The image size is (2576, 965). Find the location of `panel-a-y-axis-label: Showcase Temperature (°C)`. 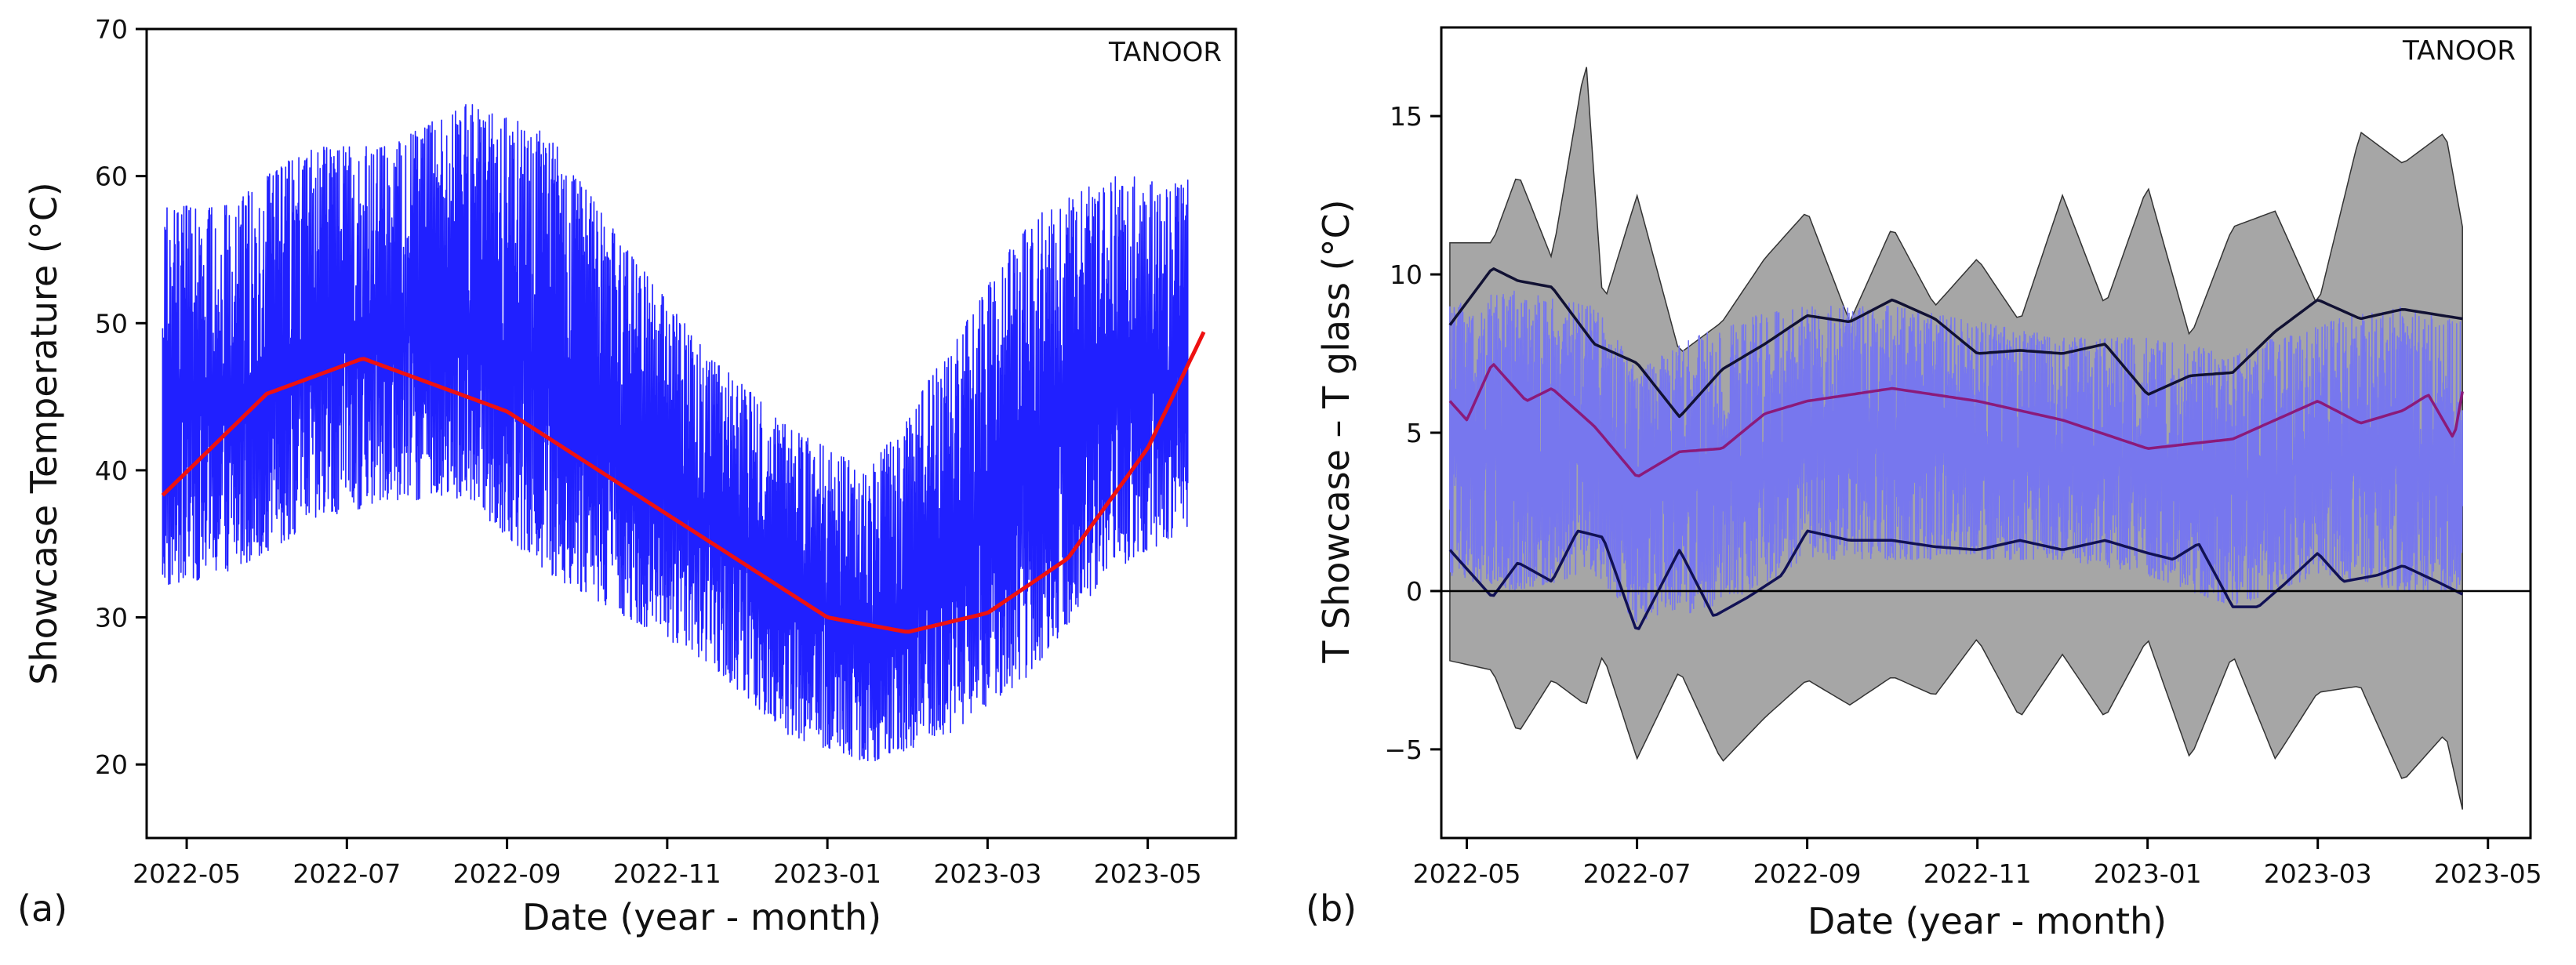

panel-a-y-axis-label: Showcase Temperature (°C) is located at coordinates (44, 433).